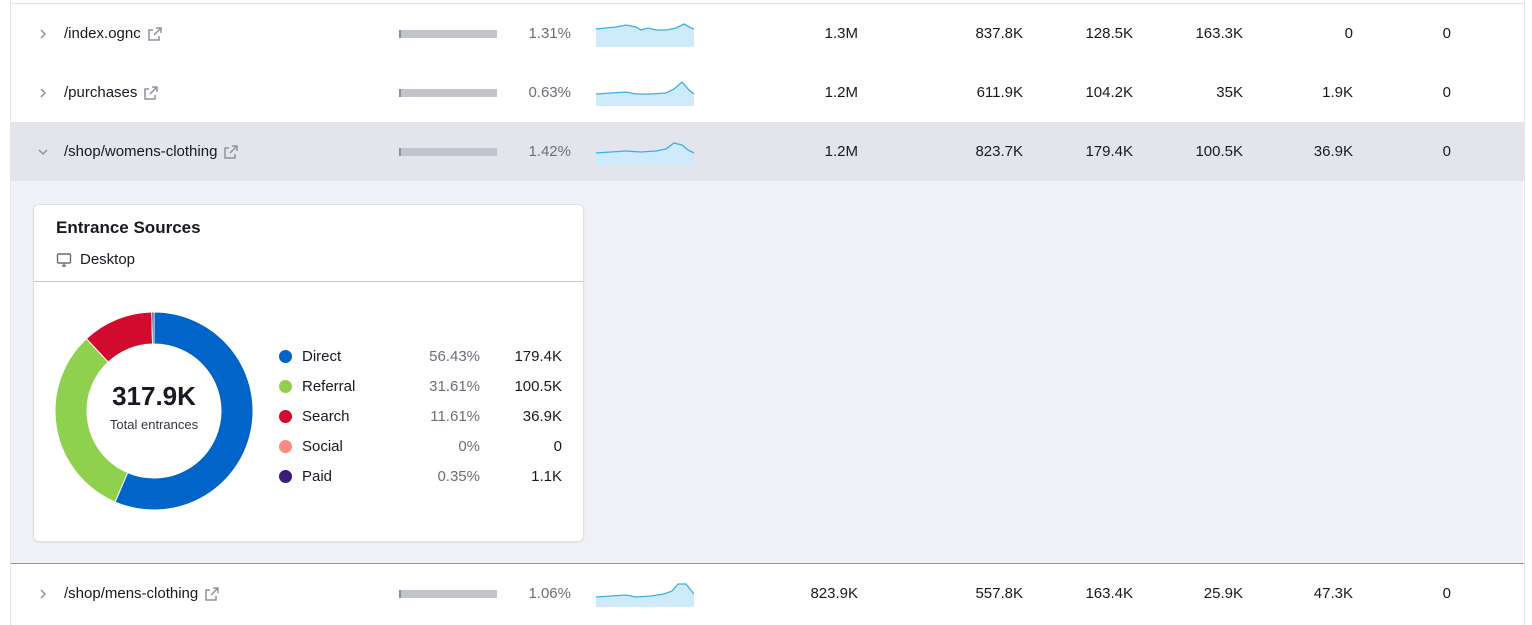 Image resolution: width=1532 pixels, height=625 pixels. I want to click on legend-percent: 11.61%, so click(455, 416).